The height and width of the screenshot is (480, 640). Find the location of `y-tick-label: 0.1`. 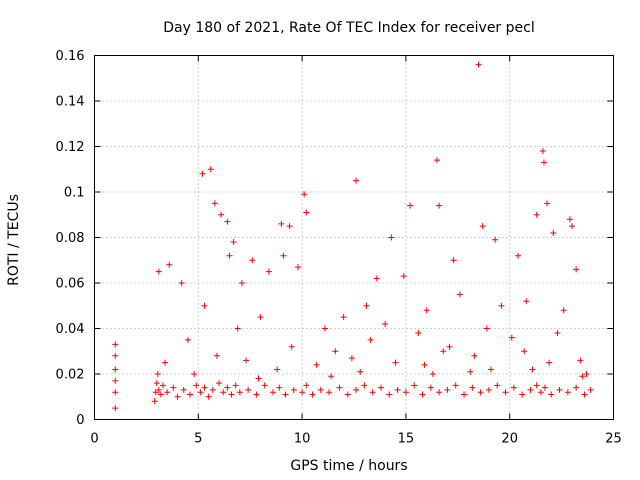

y-tick-label: 0.1 is located at coordinates (74, 193).